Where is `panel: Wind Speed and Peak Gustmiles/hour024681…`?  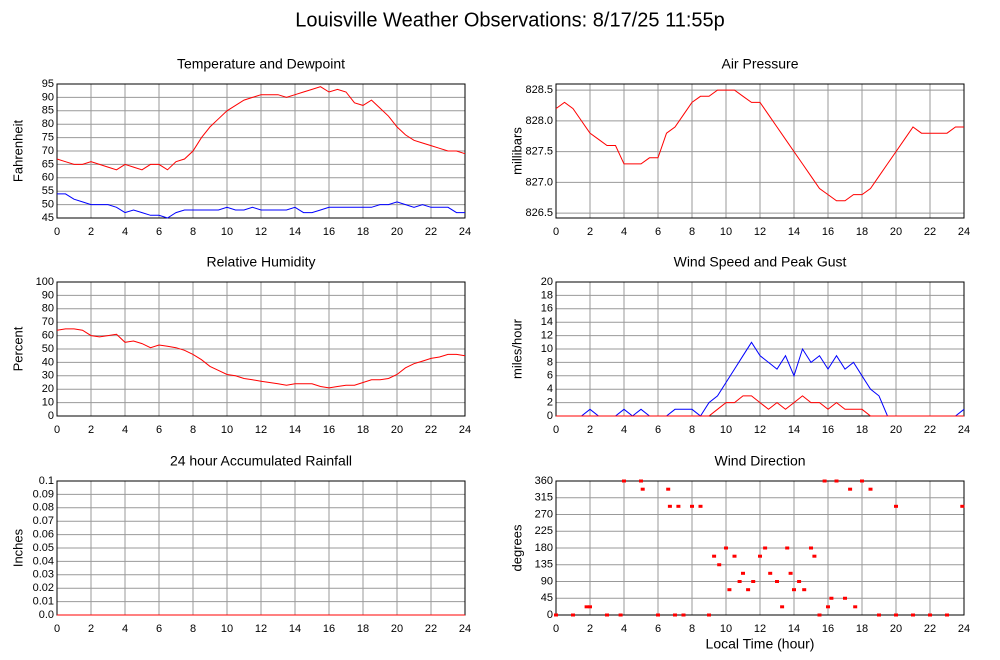 panel: Wind Speed and Peak Gustmiles/hour024681… is located at coordinates (739, 345).